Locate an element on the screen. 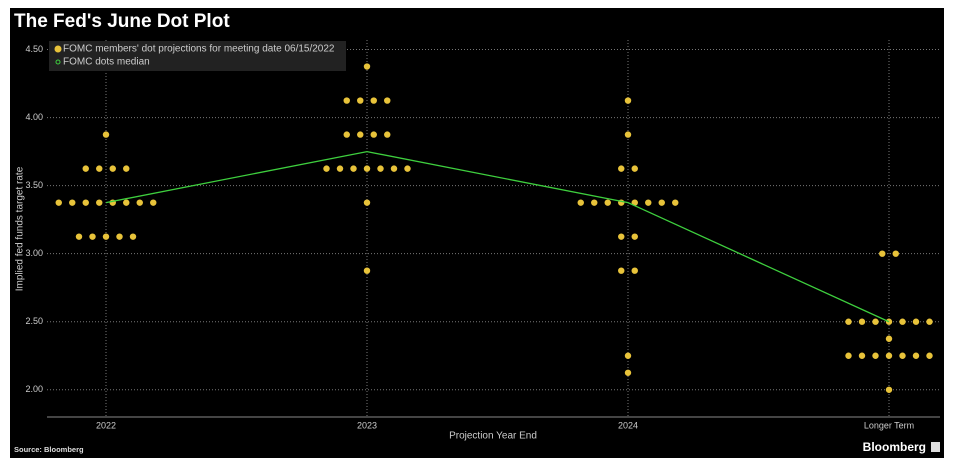 Image resolution: width=954 pixels, height=463 pixels. brand: Bloomberg is located at coordinates (894, 447).